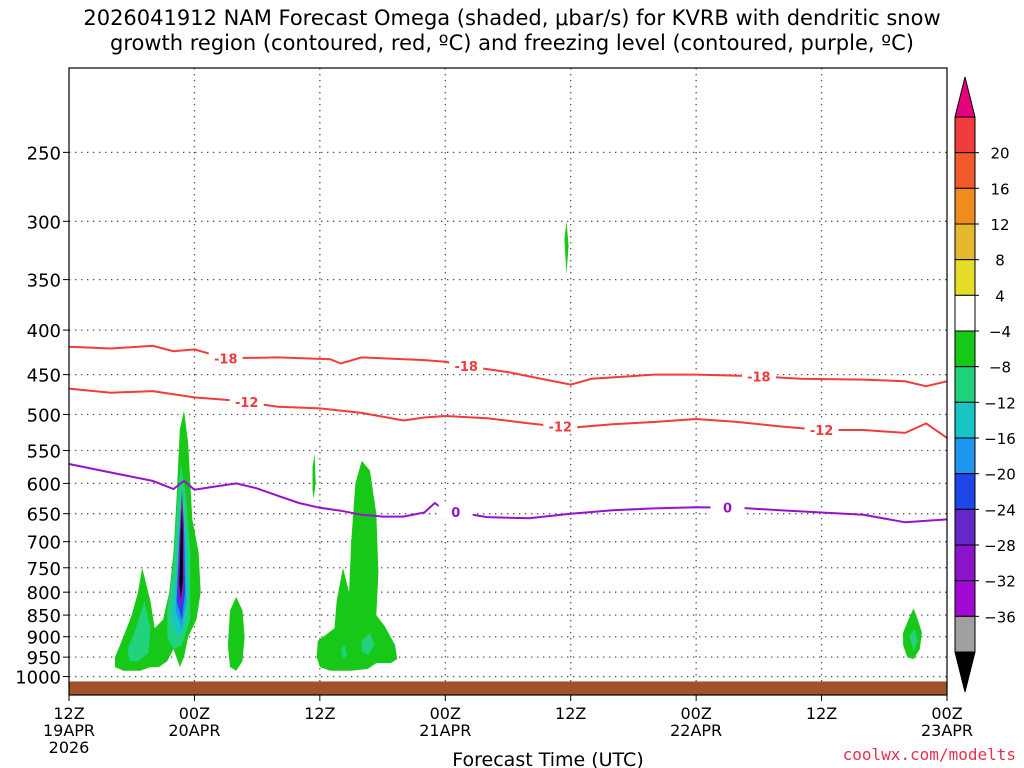 The width and height of the screenshot is (1024, 768). Describe the element at coordinates (44, 593) in the screenshot. I see `y-tick-label: 800` at that location.